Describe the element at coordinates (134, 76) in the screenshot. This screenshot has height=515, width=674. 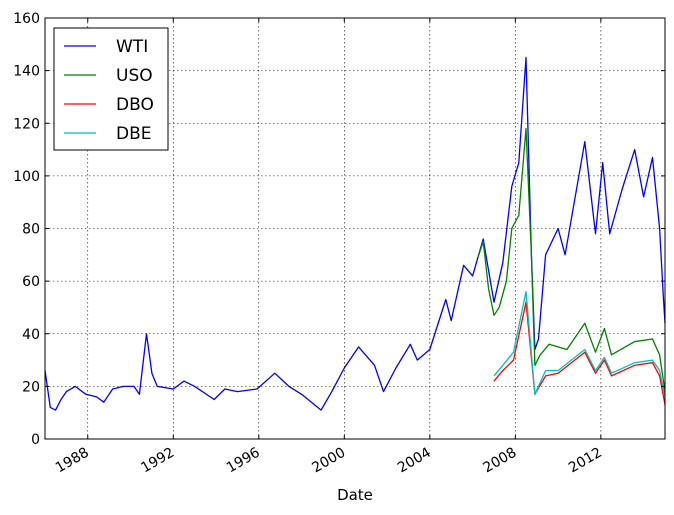
I see `legend-label-uso: USO` at that location.